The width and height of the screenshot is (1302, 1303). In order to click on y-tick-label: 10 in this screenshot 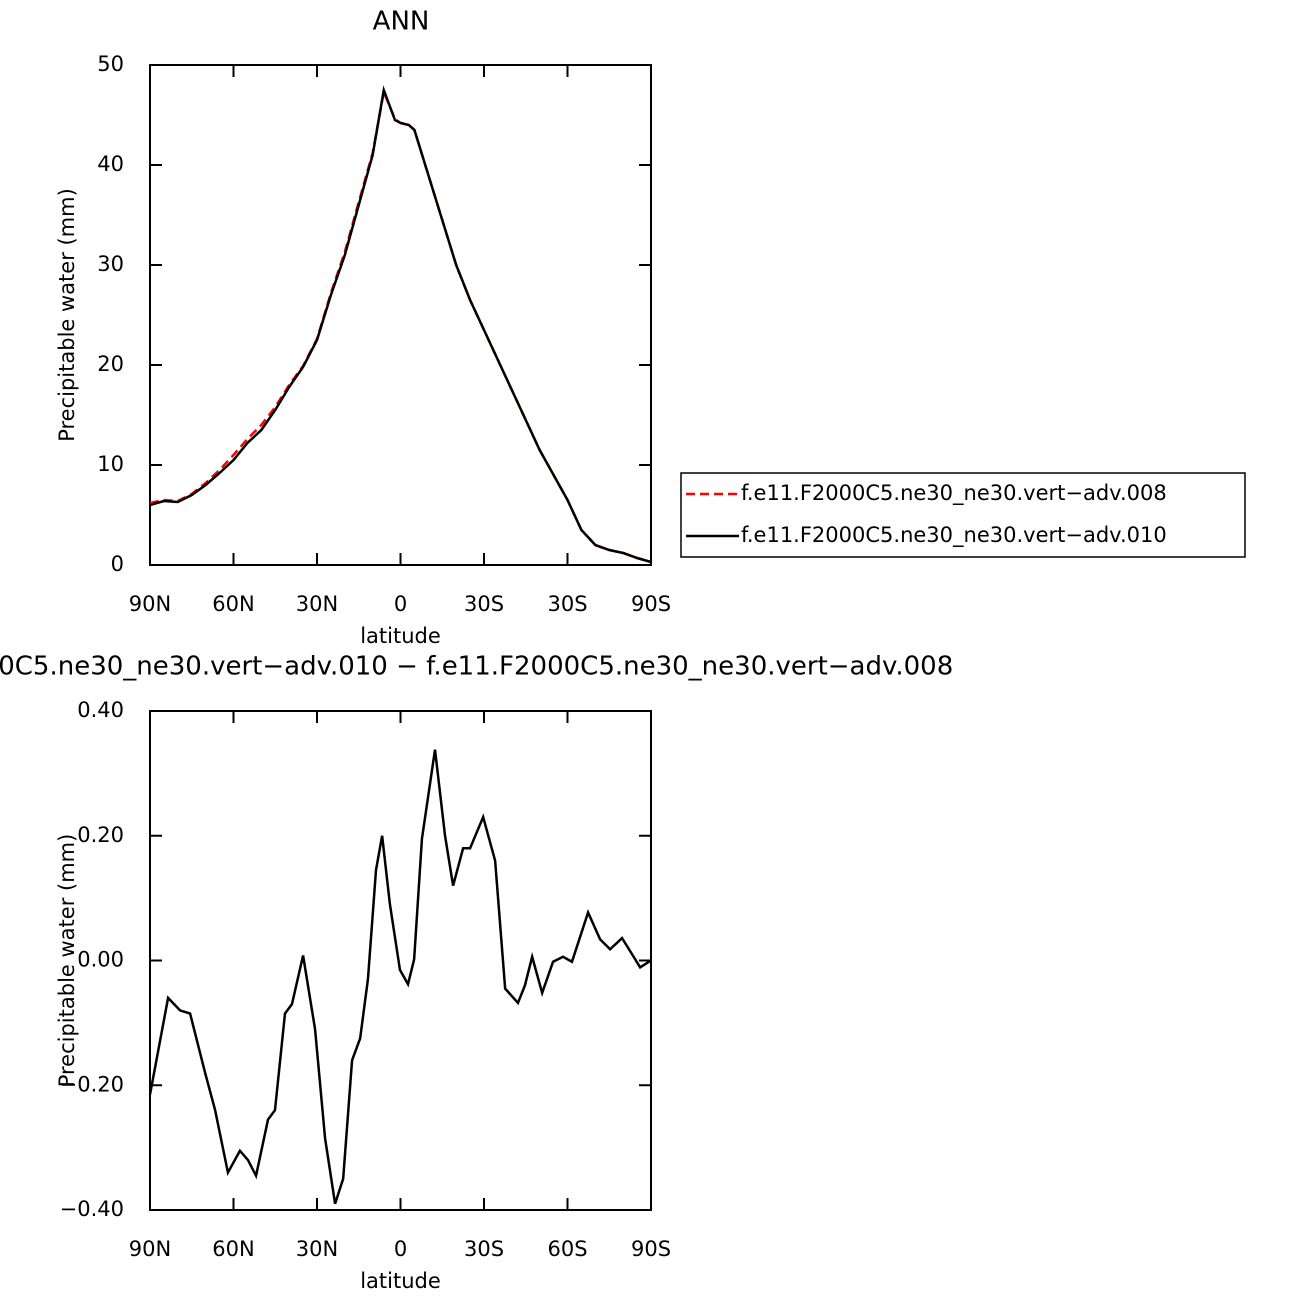, I will do `click(110, 464)`.